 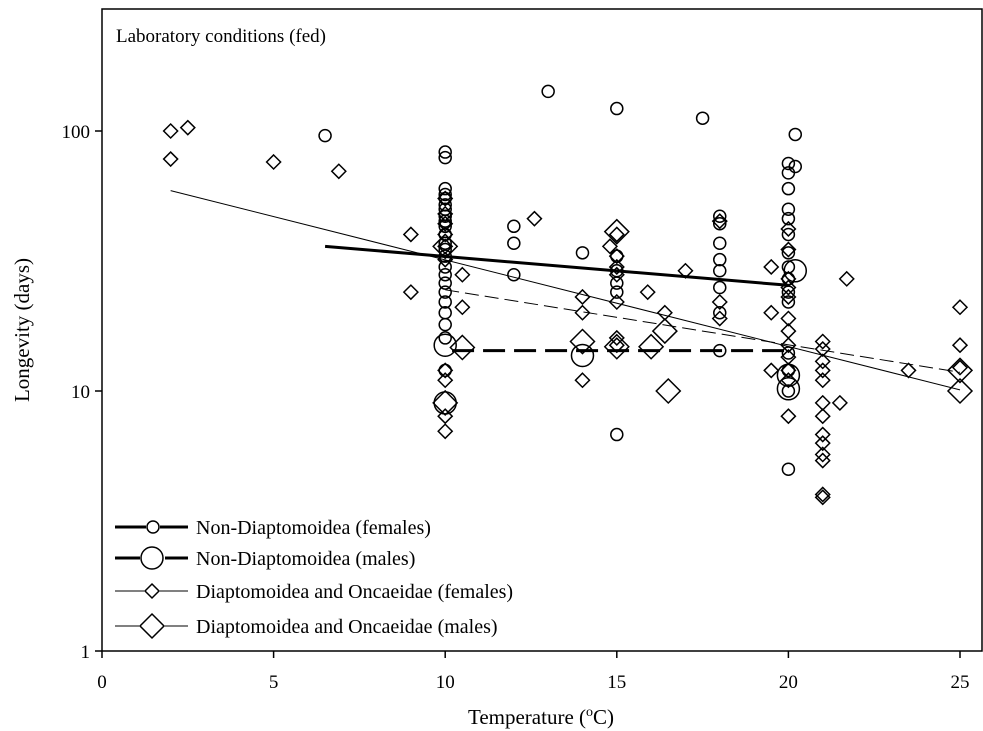 I want to click on y-axis-title: Longevity (days), so click(x=22, y=330).